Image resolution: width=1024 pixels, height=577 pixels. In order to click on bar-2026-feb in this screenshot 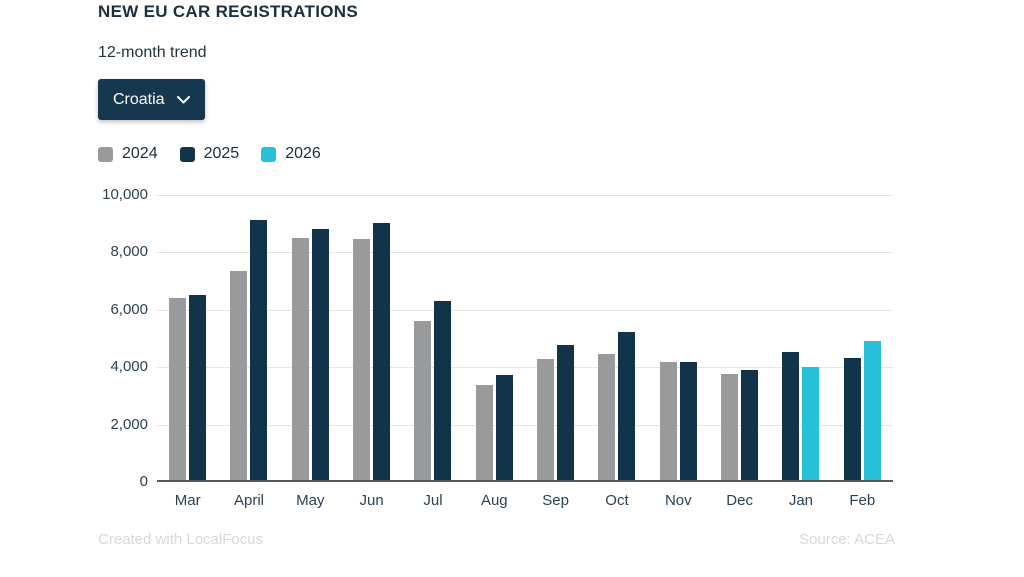, I will do `click(872, 410)`.